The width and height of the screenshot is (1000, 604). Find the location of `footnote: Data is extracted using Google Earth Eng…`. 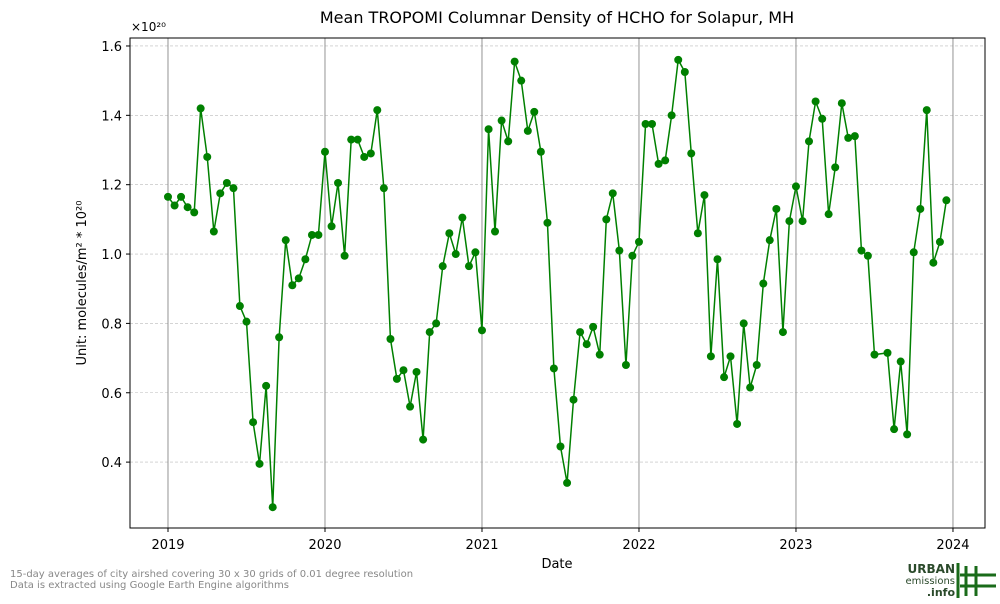

footnote: Data is extracted using Google Earth Eng… is located at coordinates (149, 585).